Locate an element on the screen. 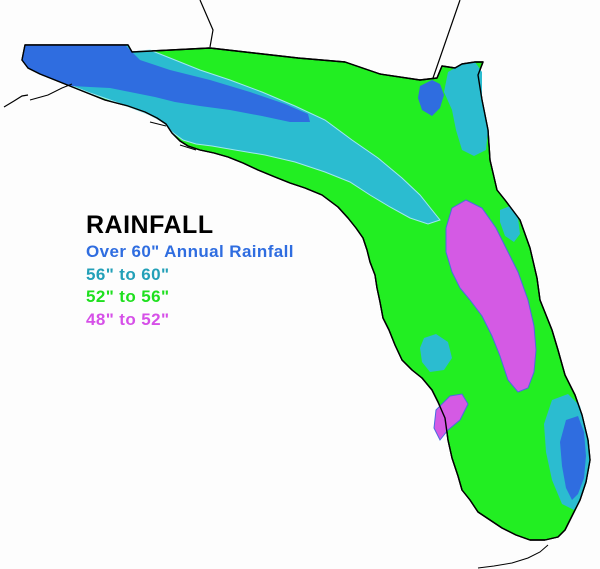 The height and width of the screenshot is (569, 600). legend-item-over-60: Over 60" Annual Rainfall is located at coordinates (190, 251).